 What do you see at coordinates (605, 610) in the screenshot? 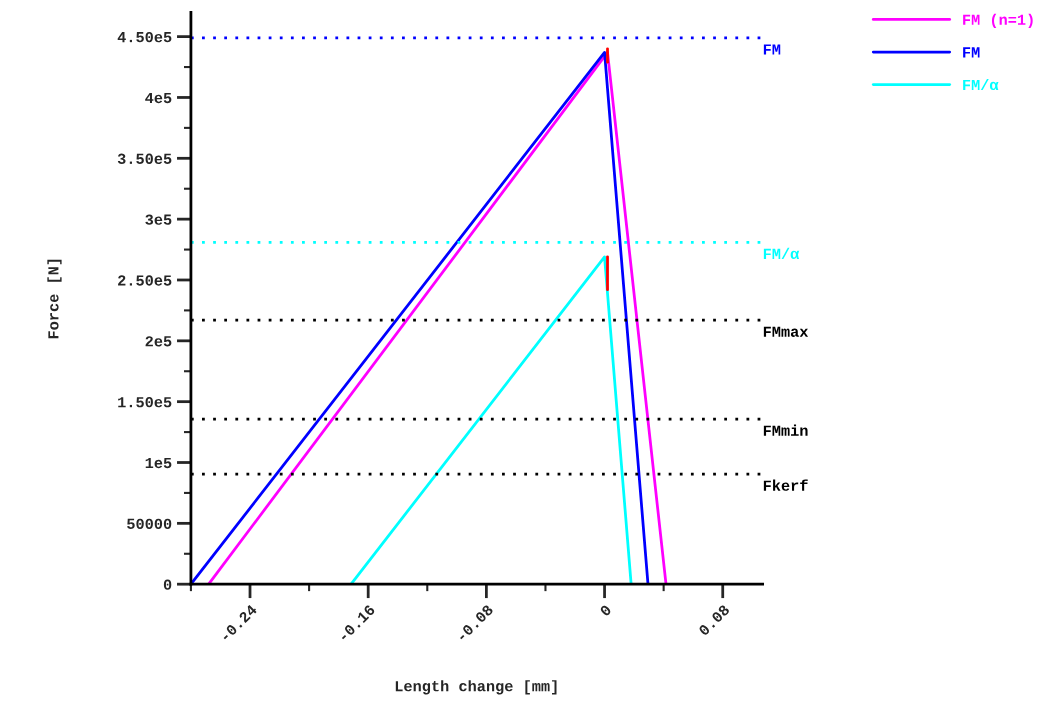
I see `x-tick-label: 0` at bounding box center [605, 610].